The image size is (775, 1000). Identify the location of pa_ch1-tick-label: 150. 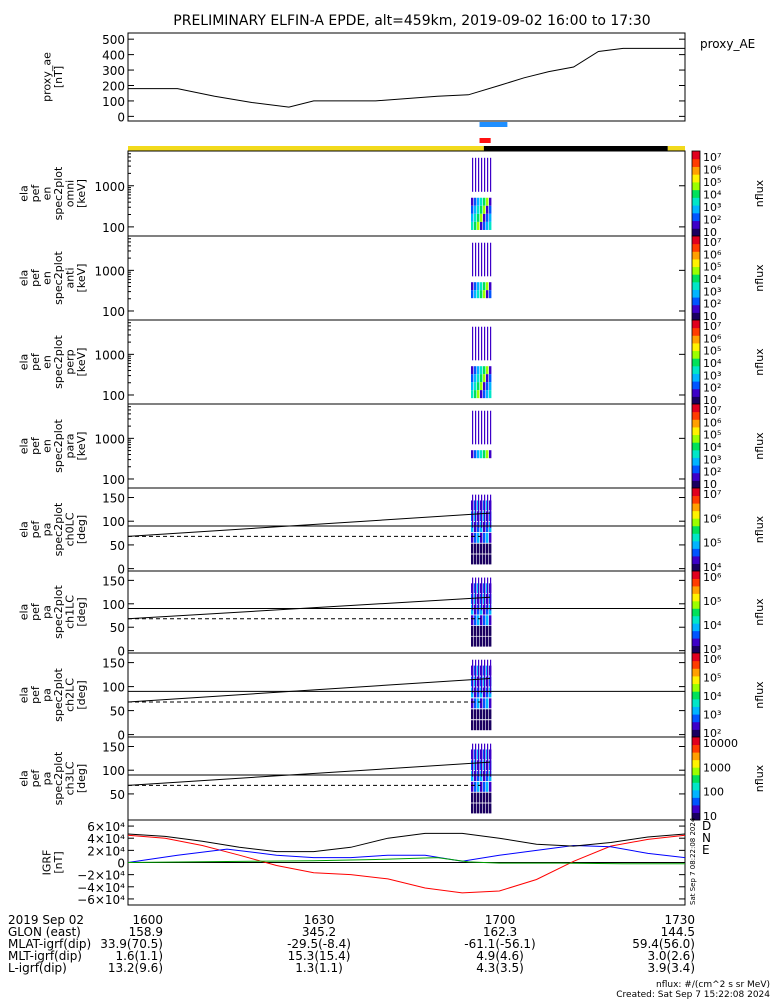
(113, 581).